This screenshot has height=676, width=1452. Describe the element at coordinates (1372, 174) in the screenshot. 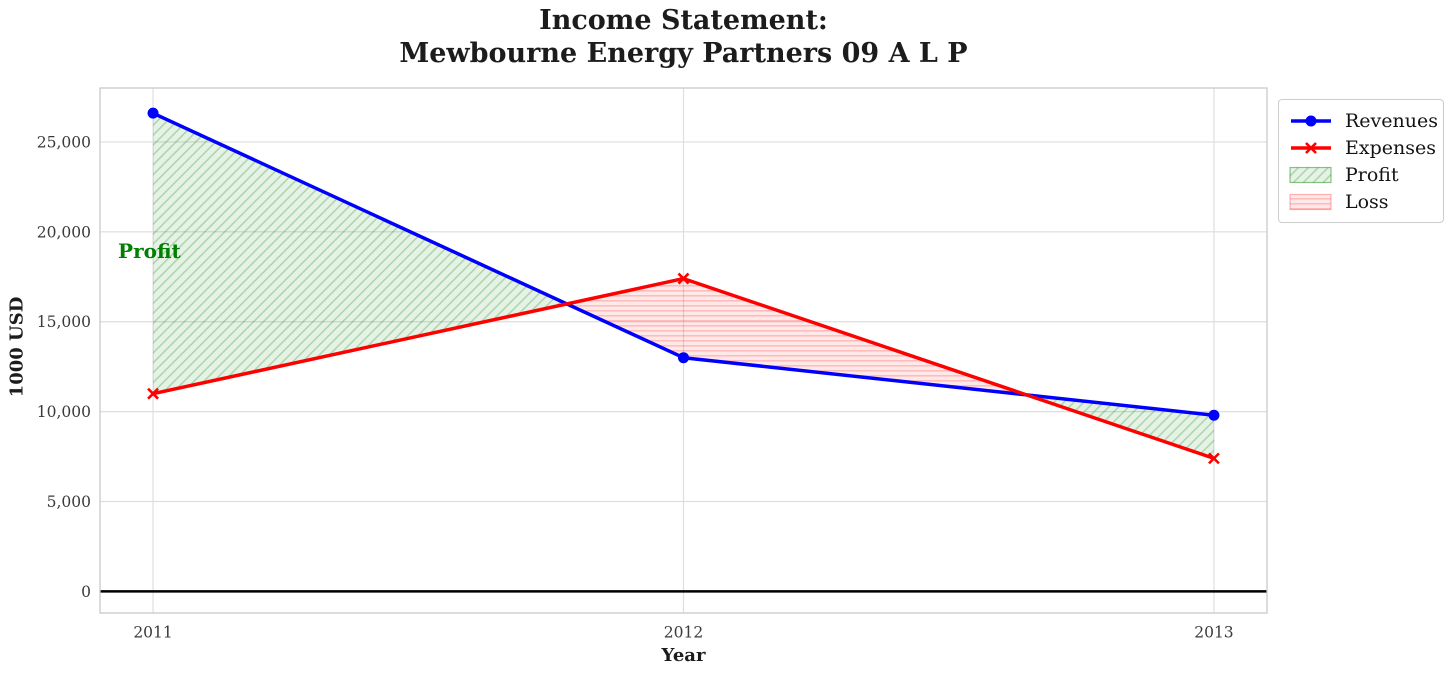

I see `legend-label-profit: Profit` at that location.